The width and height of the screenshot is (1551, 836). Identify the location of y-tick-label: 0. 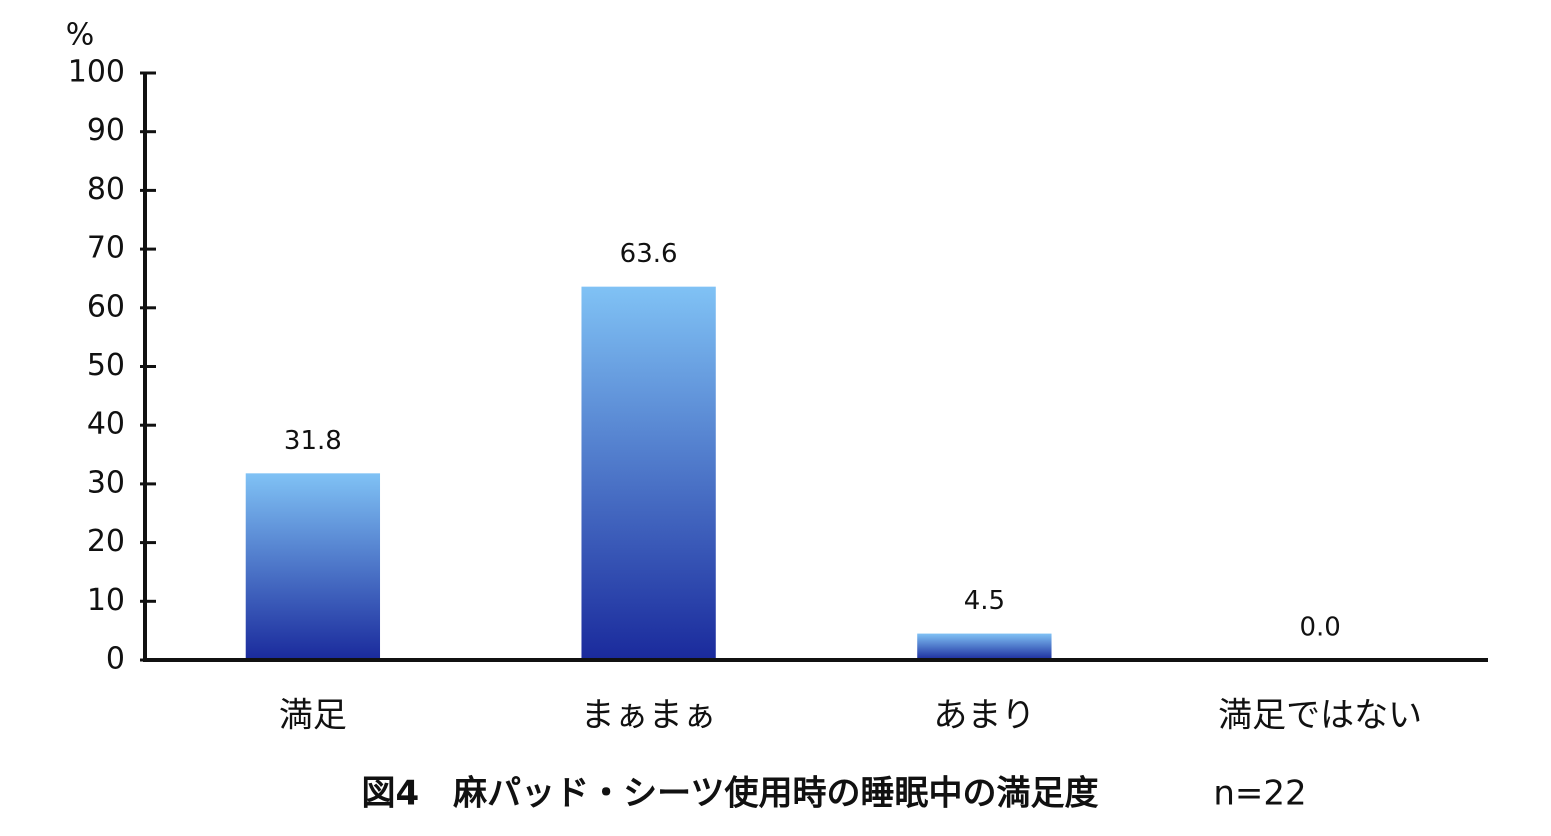
(115, 659).